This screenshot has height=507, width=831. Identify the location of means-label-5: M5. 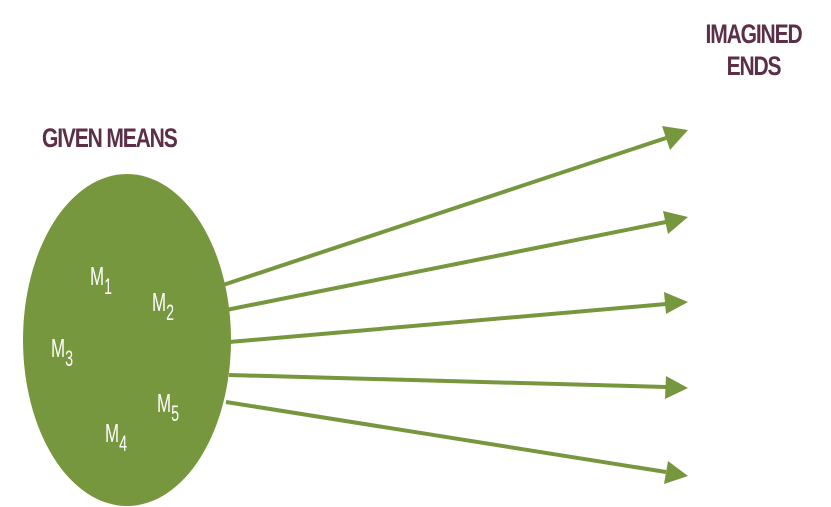
(168, 408).